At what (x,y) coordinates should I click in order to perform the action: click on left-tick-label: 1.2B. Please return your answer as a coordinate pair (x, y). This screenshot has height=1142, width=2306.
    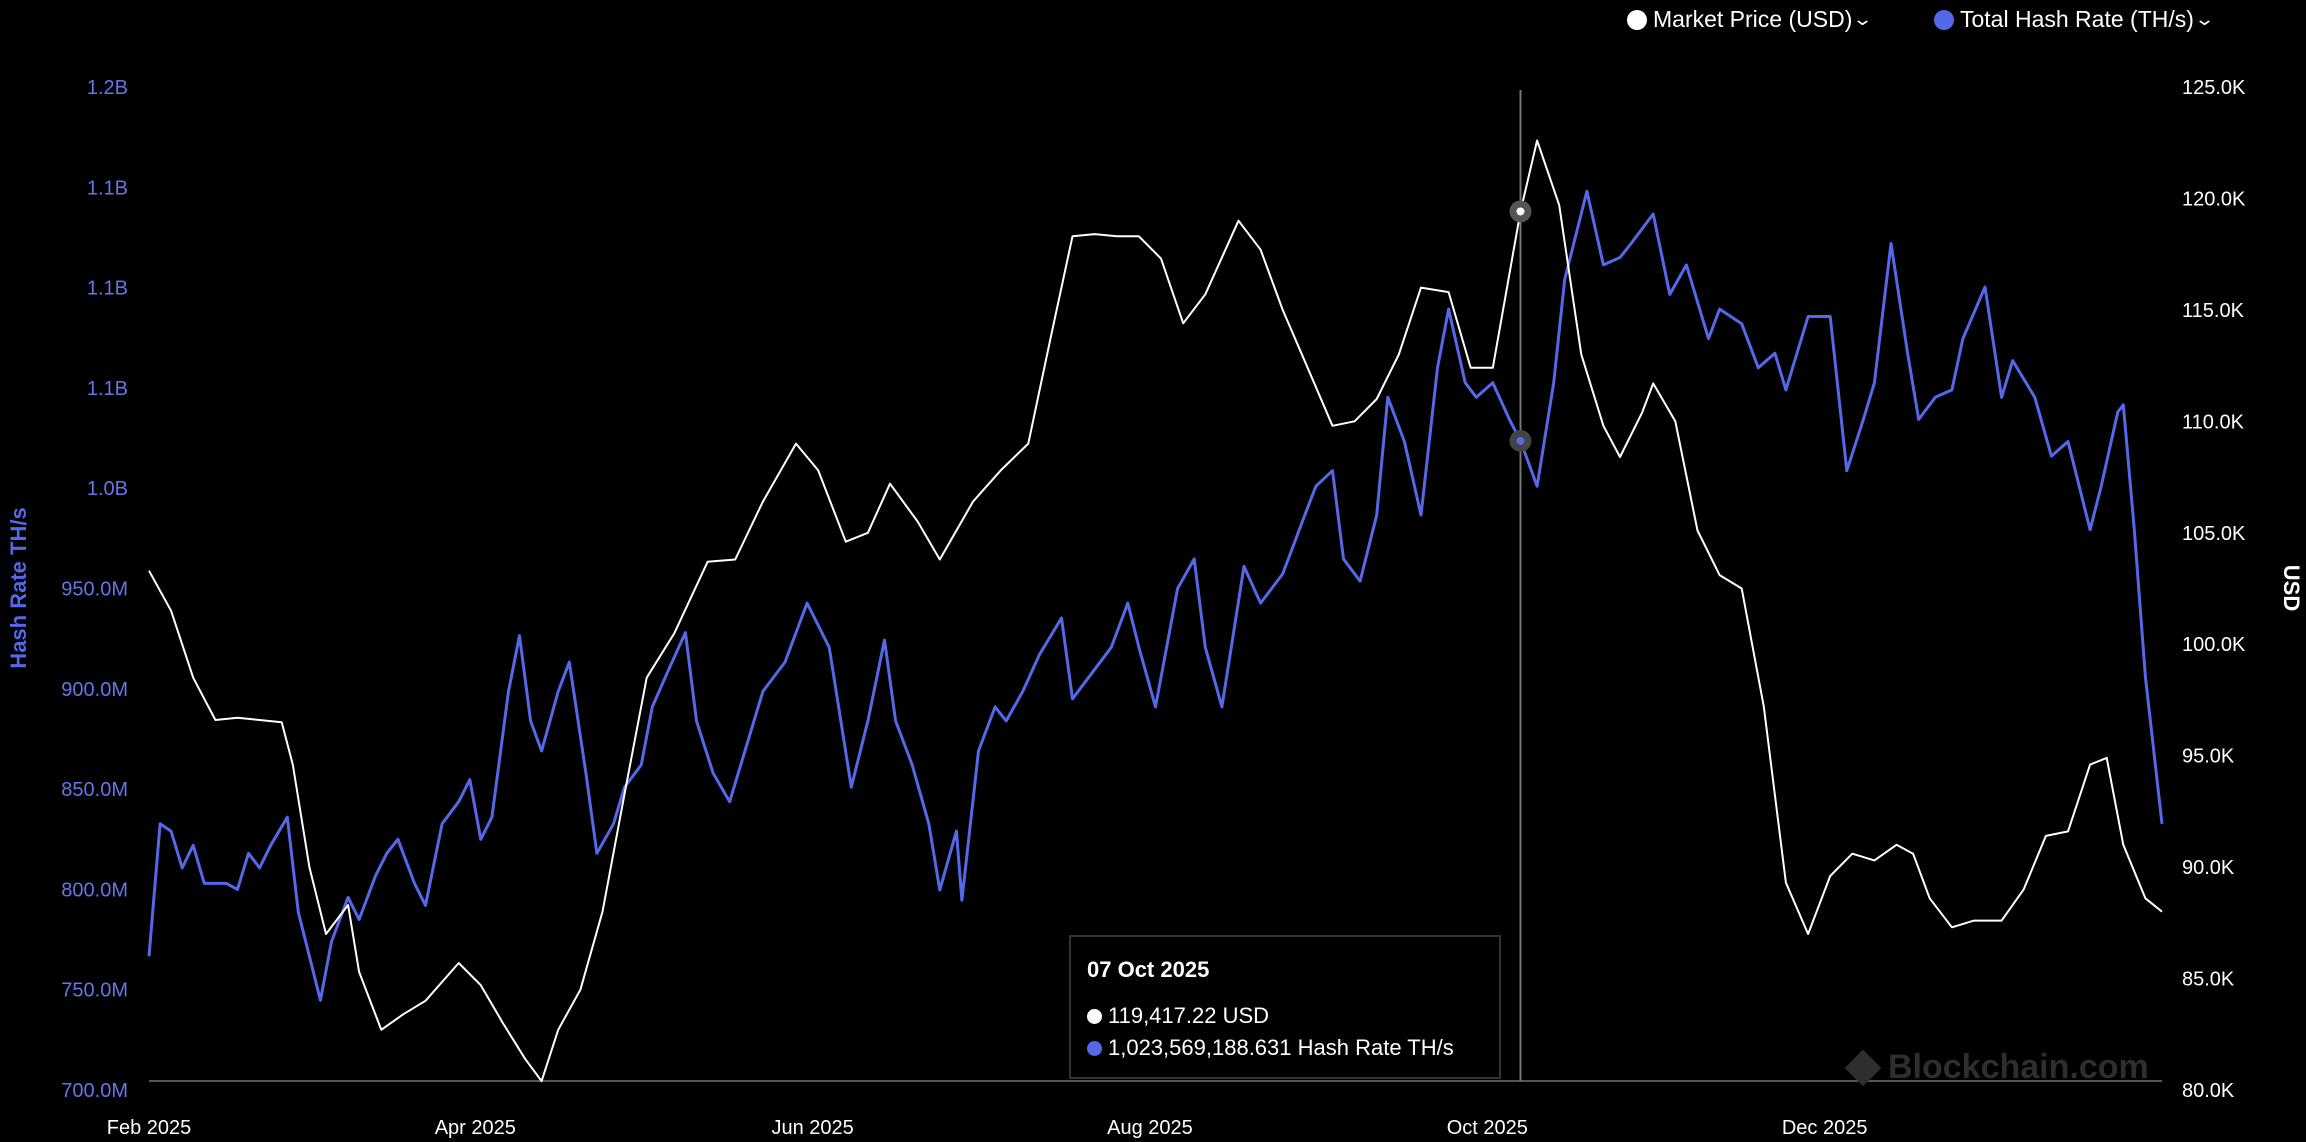
    Looking at the image, I should click on (107, 88).